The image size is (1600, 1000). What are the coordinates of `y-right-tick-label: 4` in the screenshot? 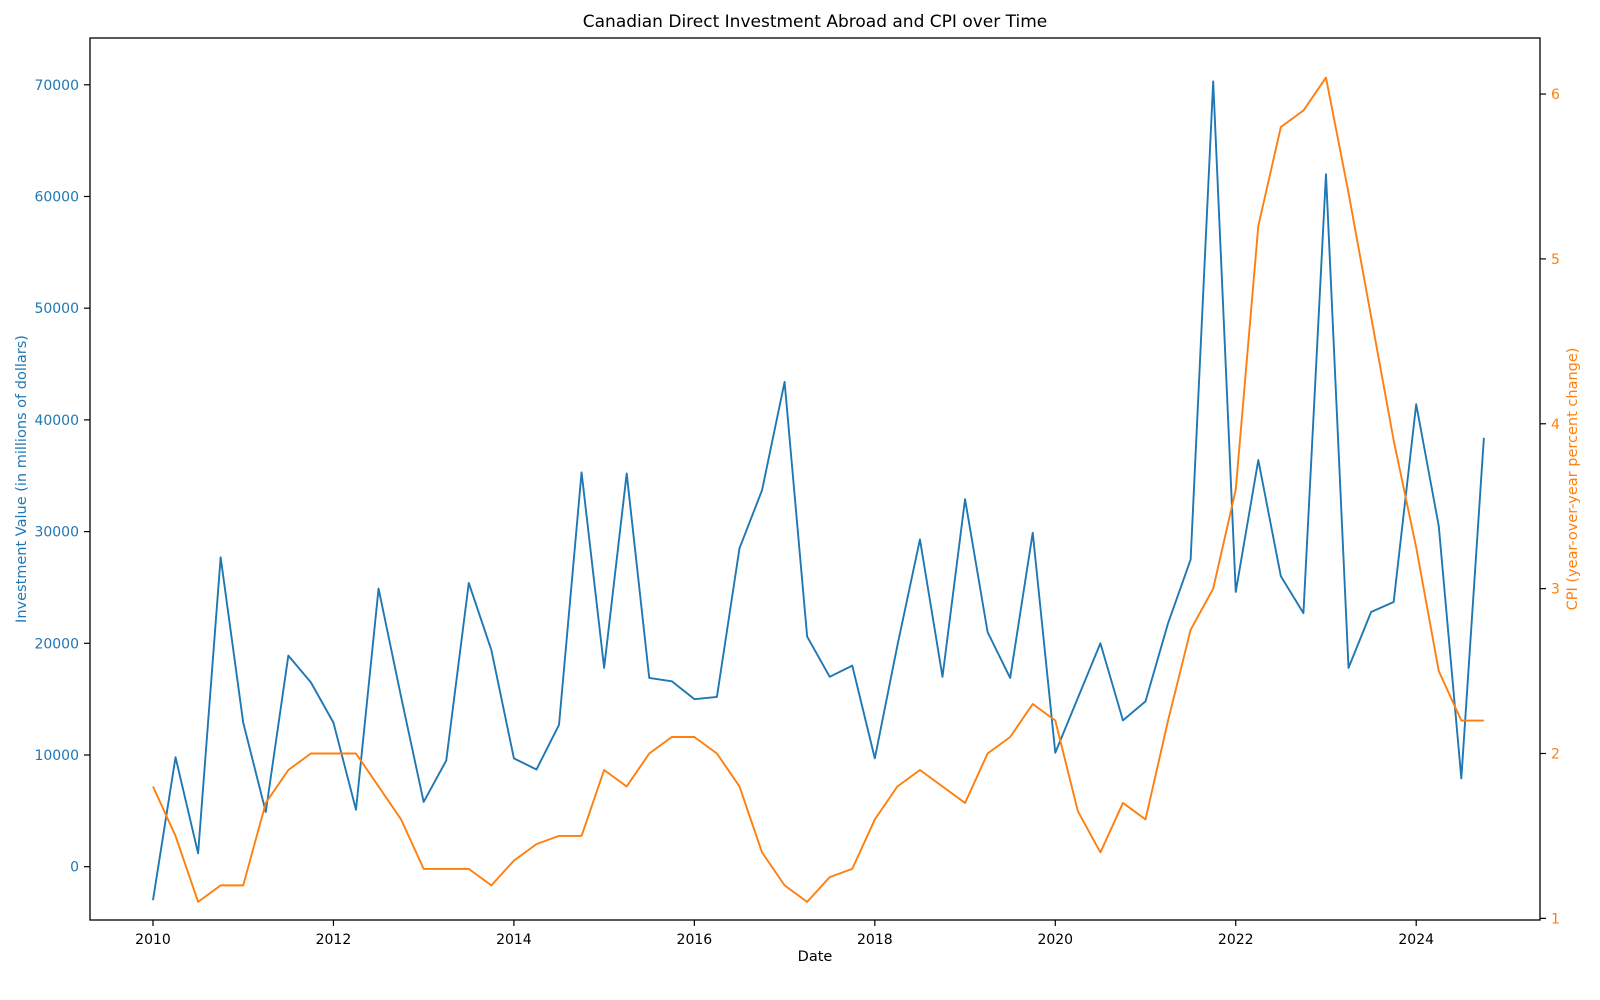 It's located at (1555, 425).